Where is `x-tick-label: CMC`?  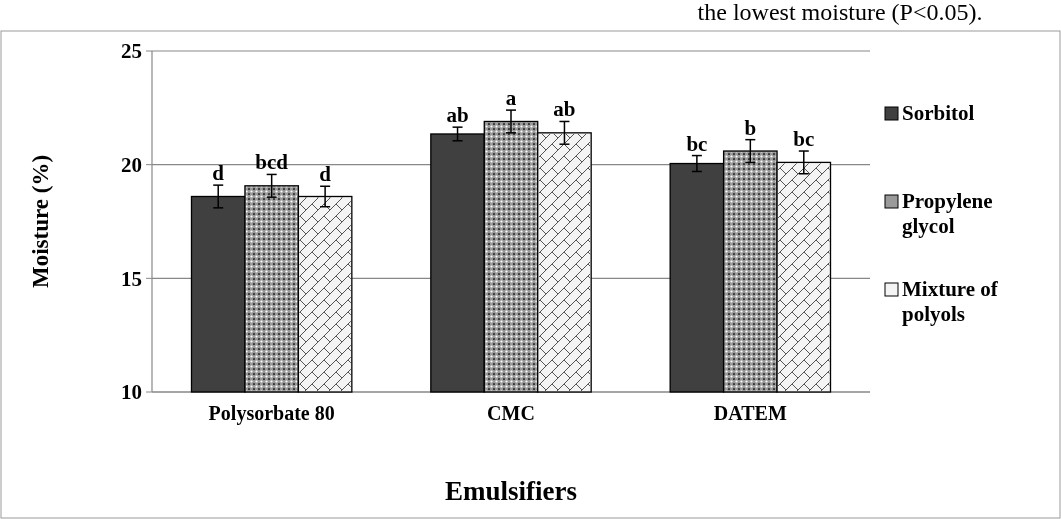
x-tick-label: CMC is located at coordinates (511, 413).